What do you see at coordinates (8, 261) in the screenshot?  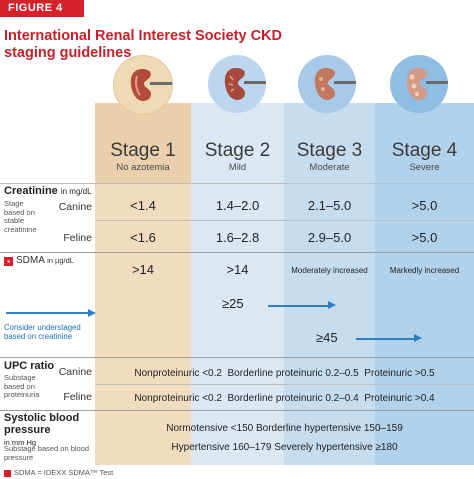 I see `sdma-icon: ▪` at bounding box center [8, 261].